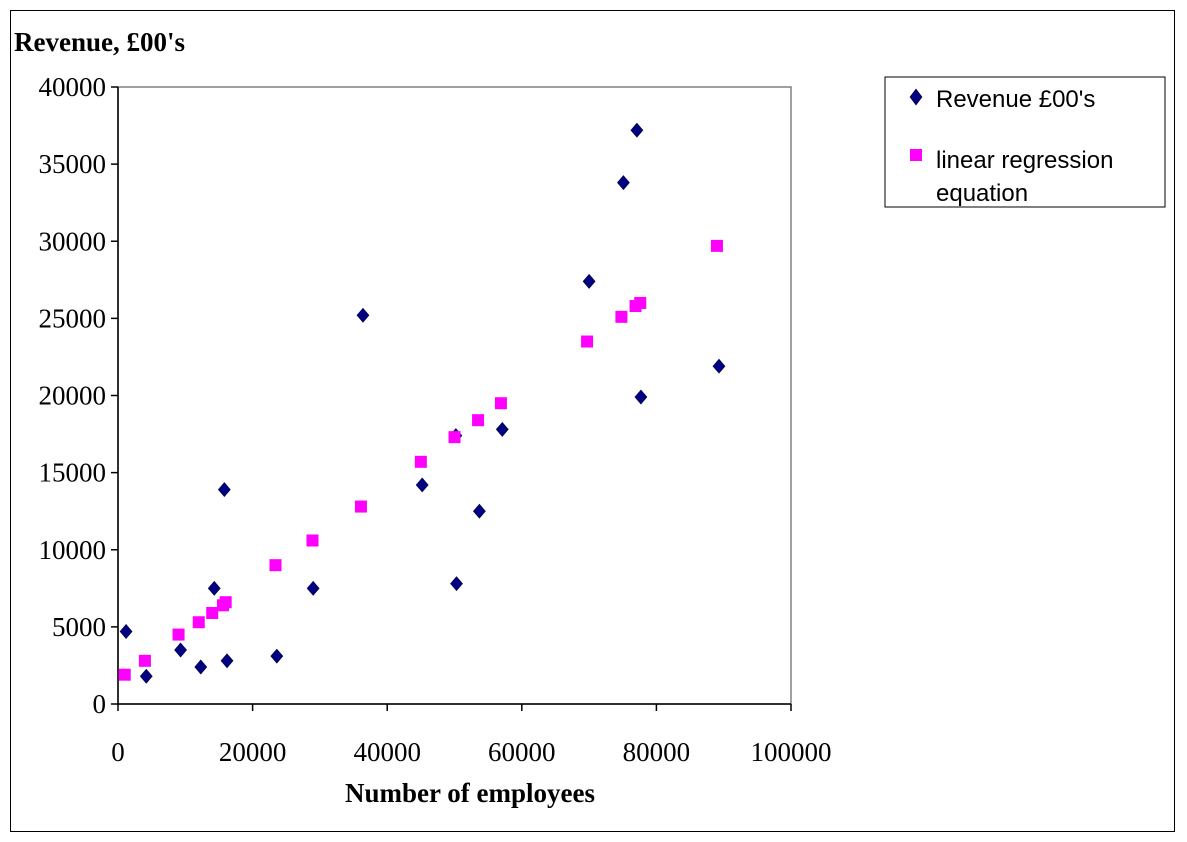 The width and height of the screenshot is (1187, 842). I want to click on x-tick-label: 80000, so click(657, 752).